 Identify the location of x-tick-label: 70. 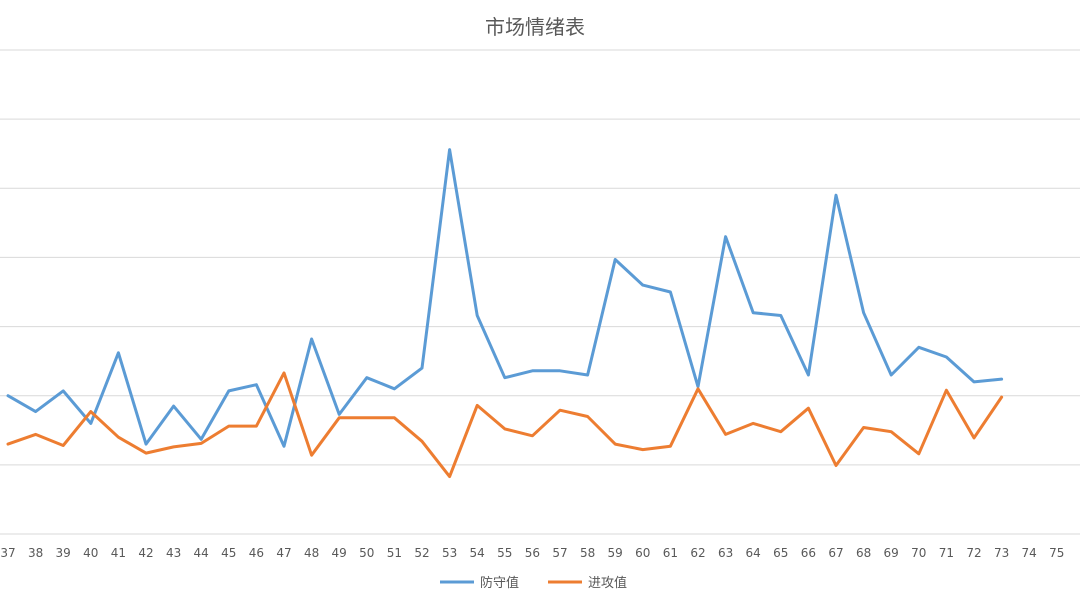
(918, 553).